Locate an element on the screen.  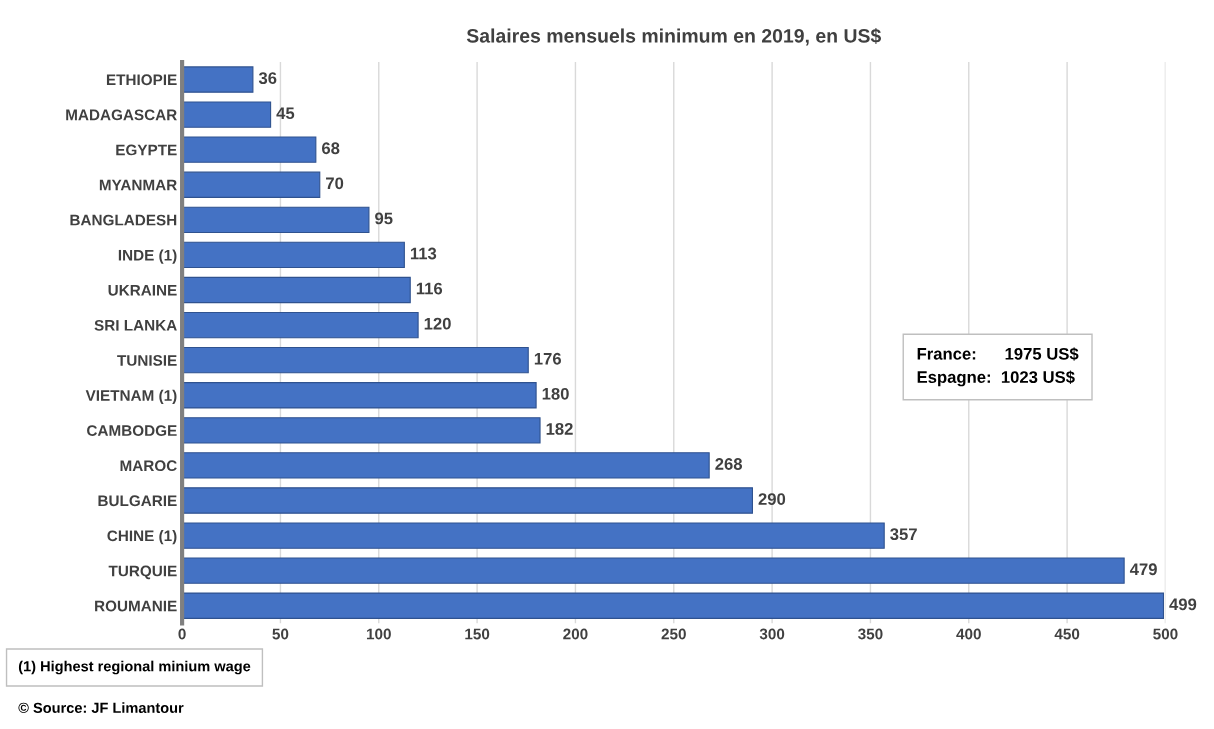
data-label: 95 is located at coordinates (384, 218).